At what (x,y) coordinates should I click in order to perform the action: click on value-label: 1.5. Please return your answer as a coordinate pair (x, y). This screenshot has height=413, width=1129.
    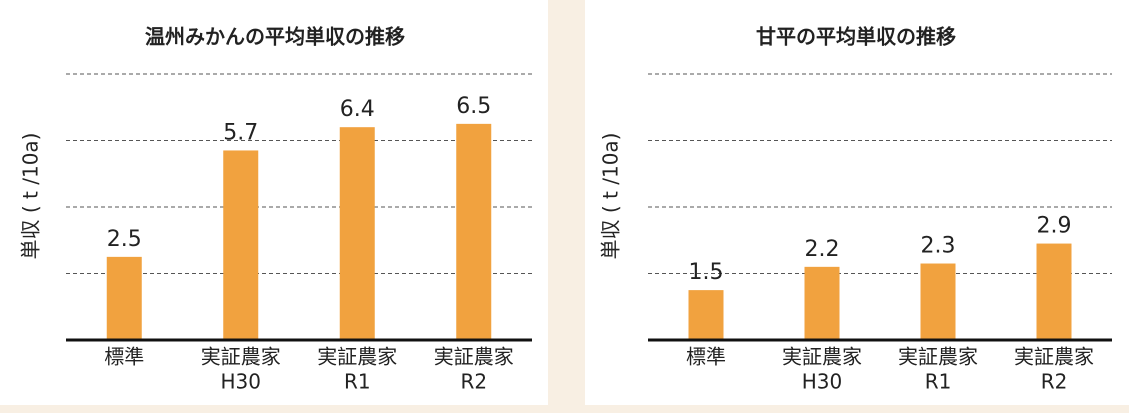
    Looking at the image, I should click on (706, 272).